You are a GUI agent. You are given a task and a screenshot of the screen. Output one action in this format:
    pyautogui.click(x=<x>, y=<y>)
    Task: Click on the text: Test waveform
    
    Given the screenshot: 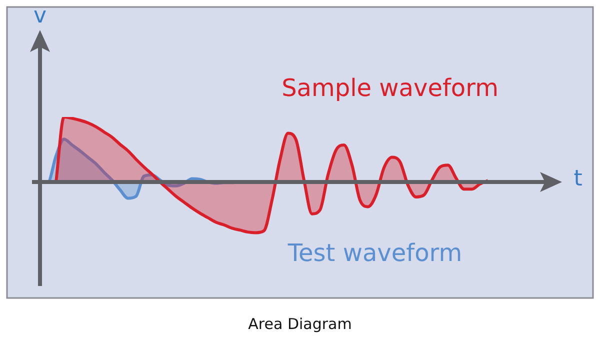 What is the action you would take?
    pyautogui.click(x=374, y=253)
    